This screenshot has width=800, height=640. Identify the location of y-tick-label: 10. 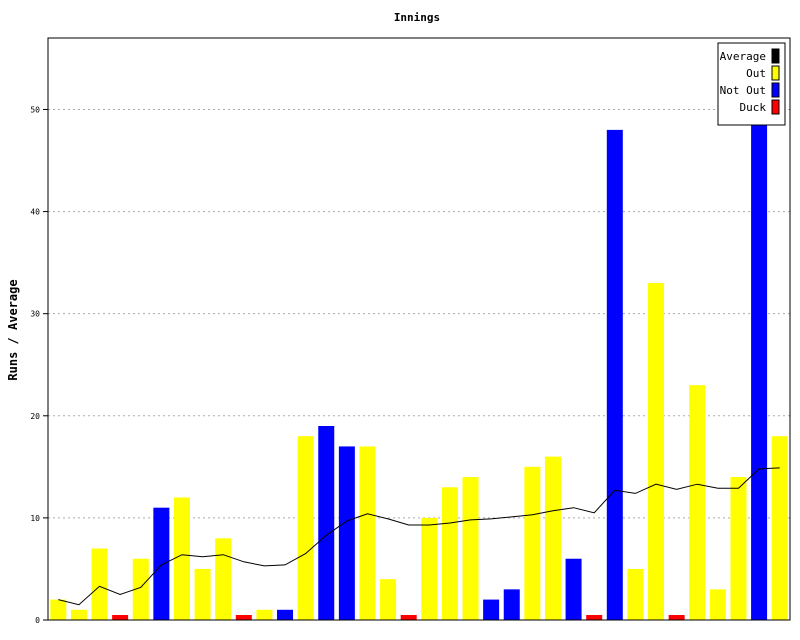
(35, 518).